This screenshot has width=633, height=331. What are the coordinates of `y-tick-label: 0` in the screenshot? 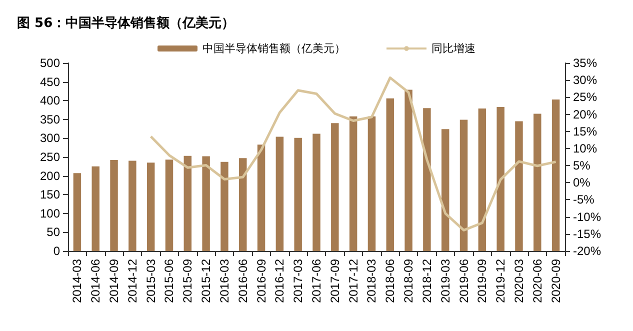 It's located at (56, 251).